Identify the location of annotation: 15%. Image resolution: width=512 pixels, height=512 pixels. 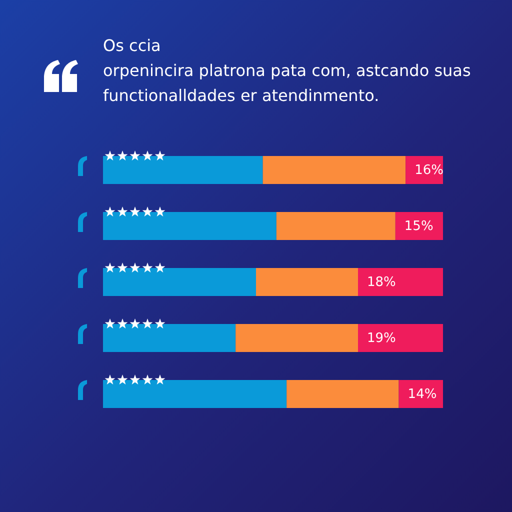
(419, 226).